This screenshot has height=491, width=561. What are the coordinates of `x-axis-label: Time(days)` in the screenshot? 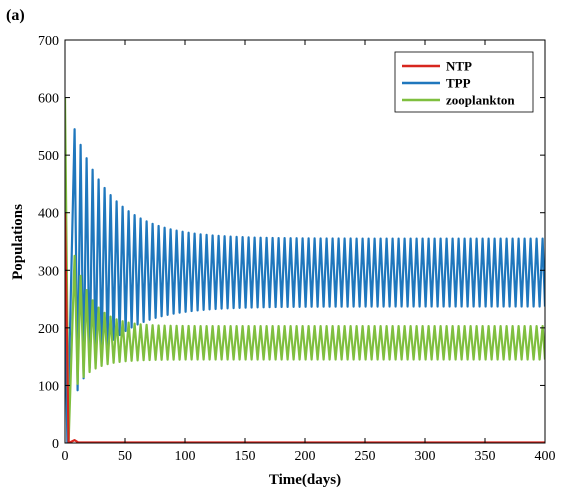 It's located at (305, 480).